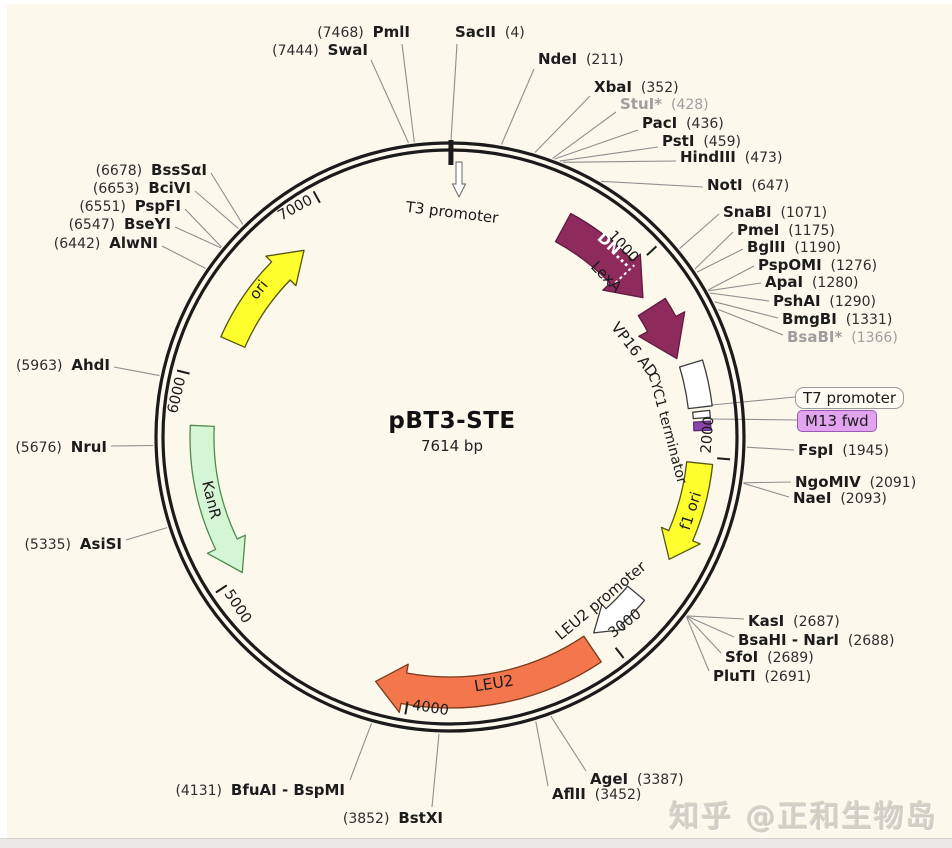  Describe the element at coordinates (843, 450) in the screenshot. I see `site-label-fspi: FspI (1945)` at that location.